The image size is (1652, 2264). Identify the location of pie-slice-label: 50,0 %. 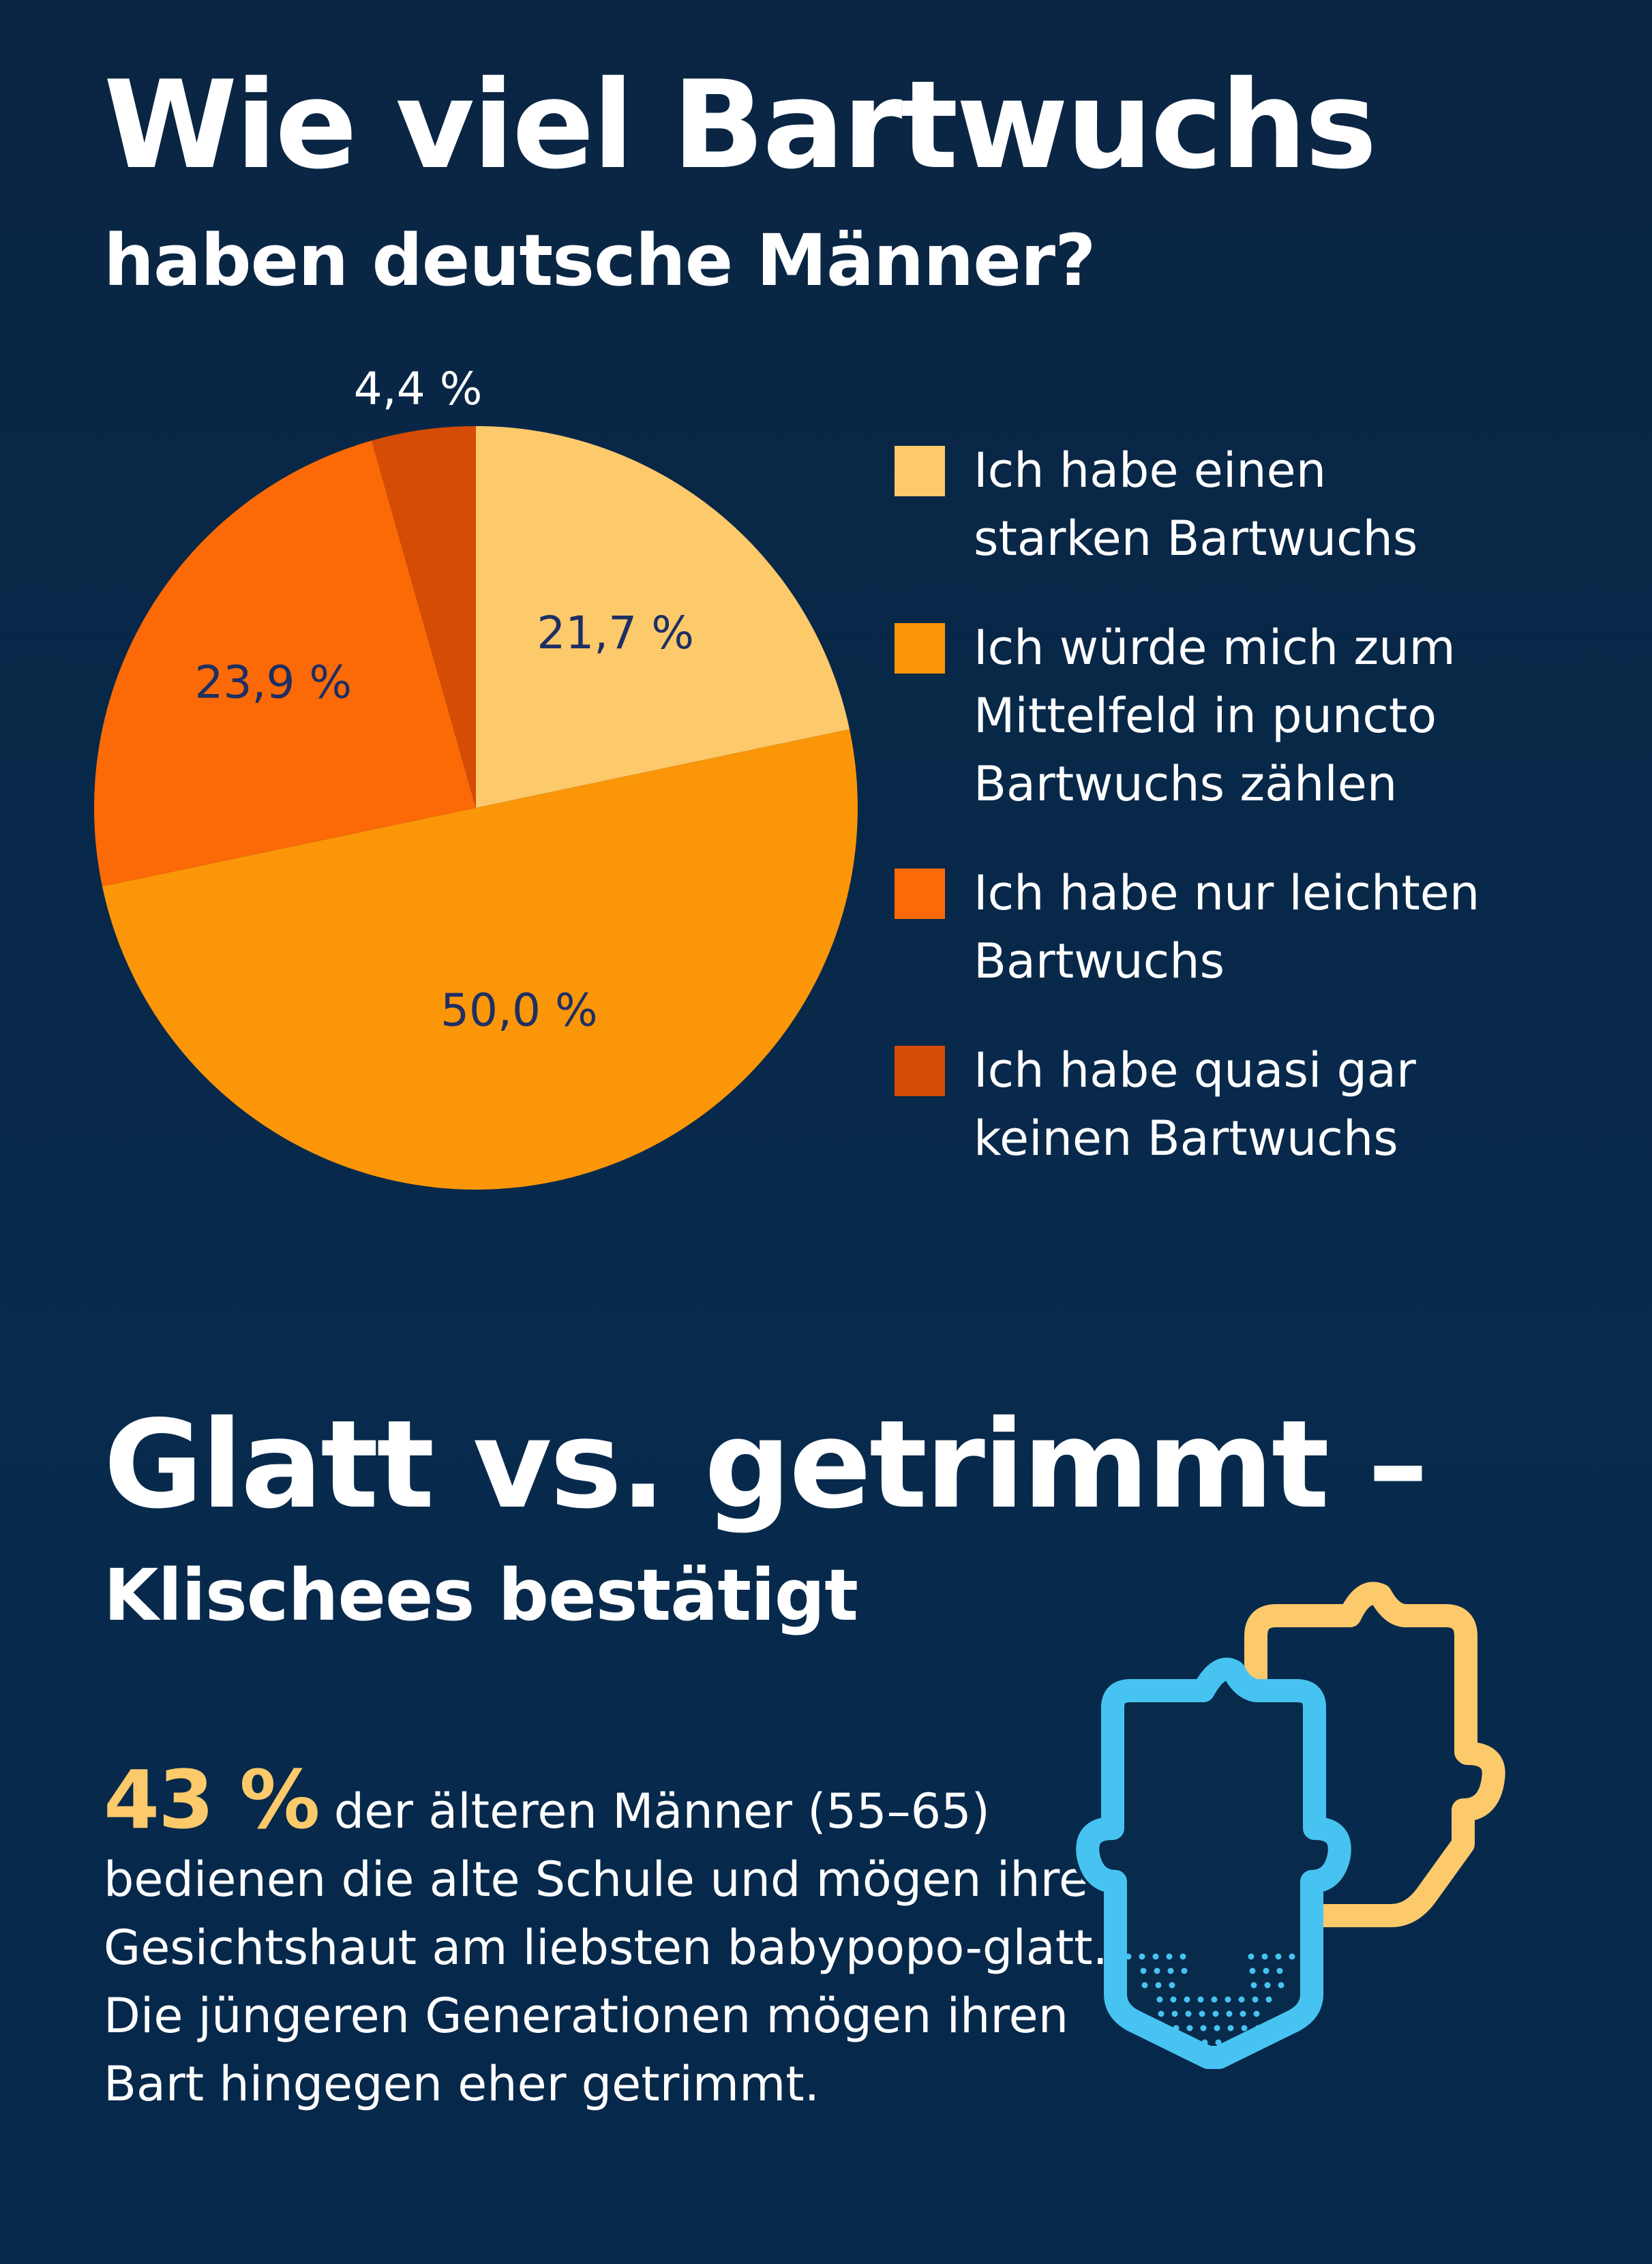
(519, 1010).